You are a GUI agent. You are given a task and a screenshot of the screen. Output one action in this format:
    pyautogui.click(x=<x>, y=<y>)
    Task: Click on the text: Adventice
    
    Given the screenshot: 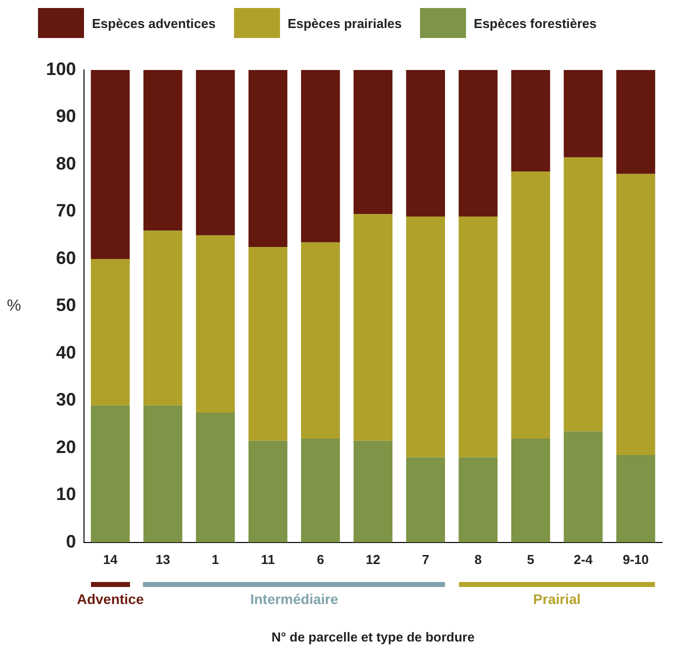 What is the action you would take?
    pyautogui.click(x=110, y=599)
    